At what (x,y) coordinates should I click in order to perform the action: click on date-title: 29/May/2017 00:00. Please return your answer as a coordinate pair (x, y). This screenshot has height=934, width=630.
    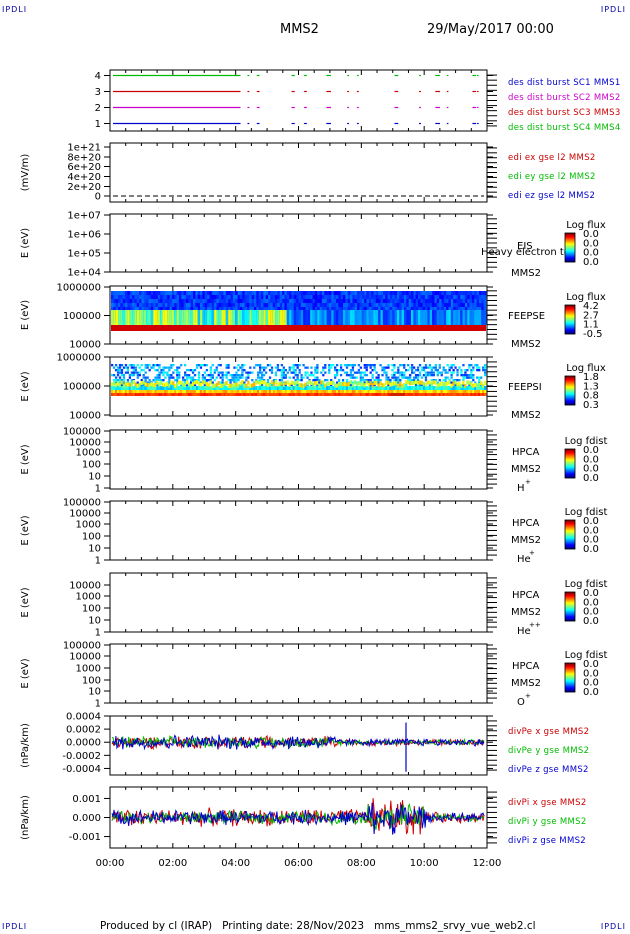
    Looking at the image, I should click on (490, 29).